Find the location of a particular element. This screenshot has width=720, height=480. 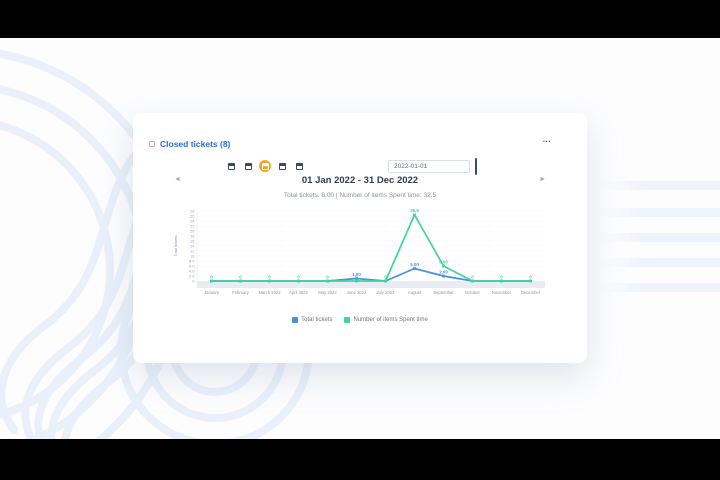

date-picker-button is located at coordinates (476, 166).